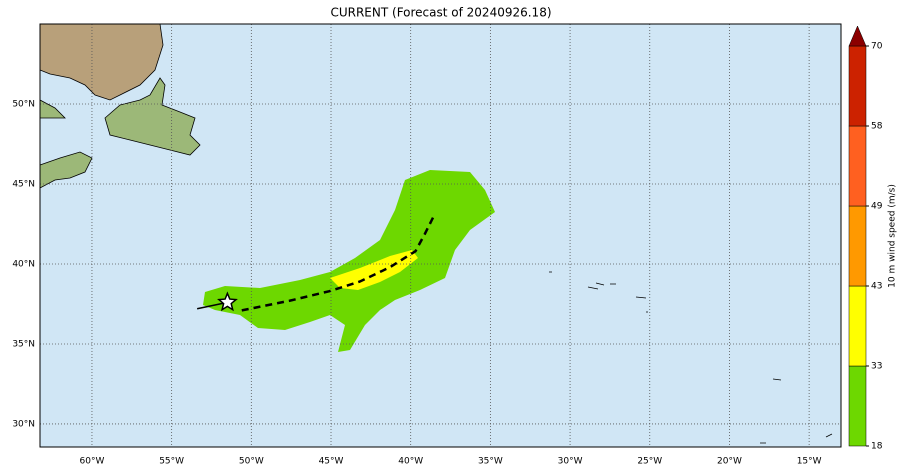  Describe the element at coordinates (876, 287) in the screenshot. I see `colorbar-tick-label: 43` at that location.